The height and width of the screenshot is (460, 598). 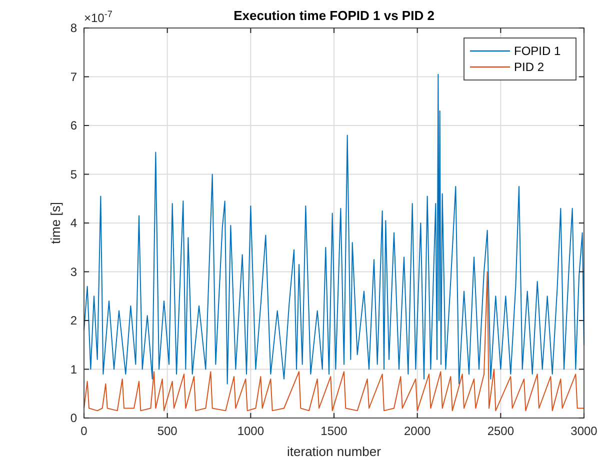 What do you see at coordinates (250, 431) in the screenshot?
I see `x-tick-label: 1000` at bounding box center [250, 431].